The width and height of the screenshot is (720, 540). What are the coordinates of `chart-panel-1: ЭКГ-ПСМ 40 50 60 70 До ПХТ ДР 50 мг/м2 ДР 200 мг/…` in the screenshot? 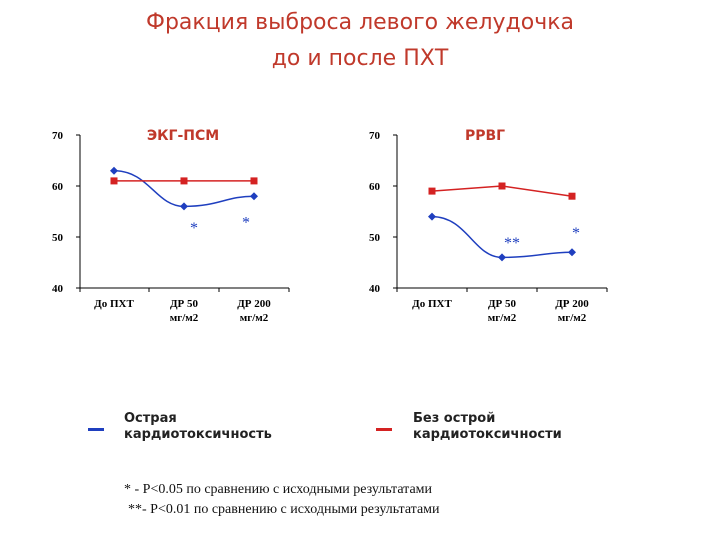 It's located at (171, 226).